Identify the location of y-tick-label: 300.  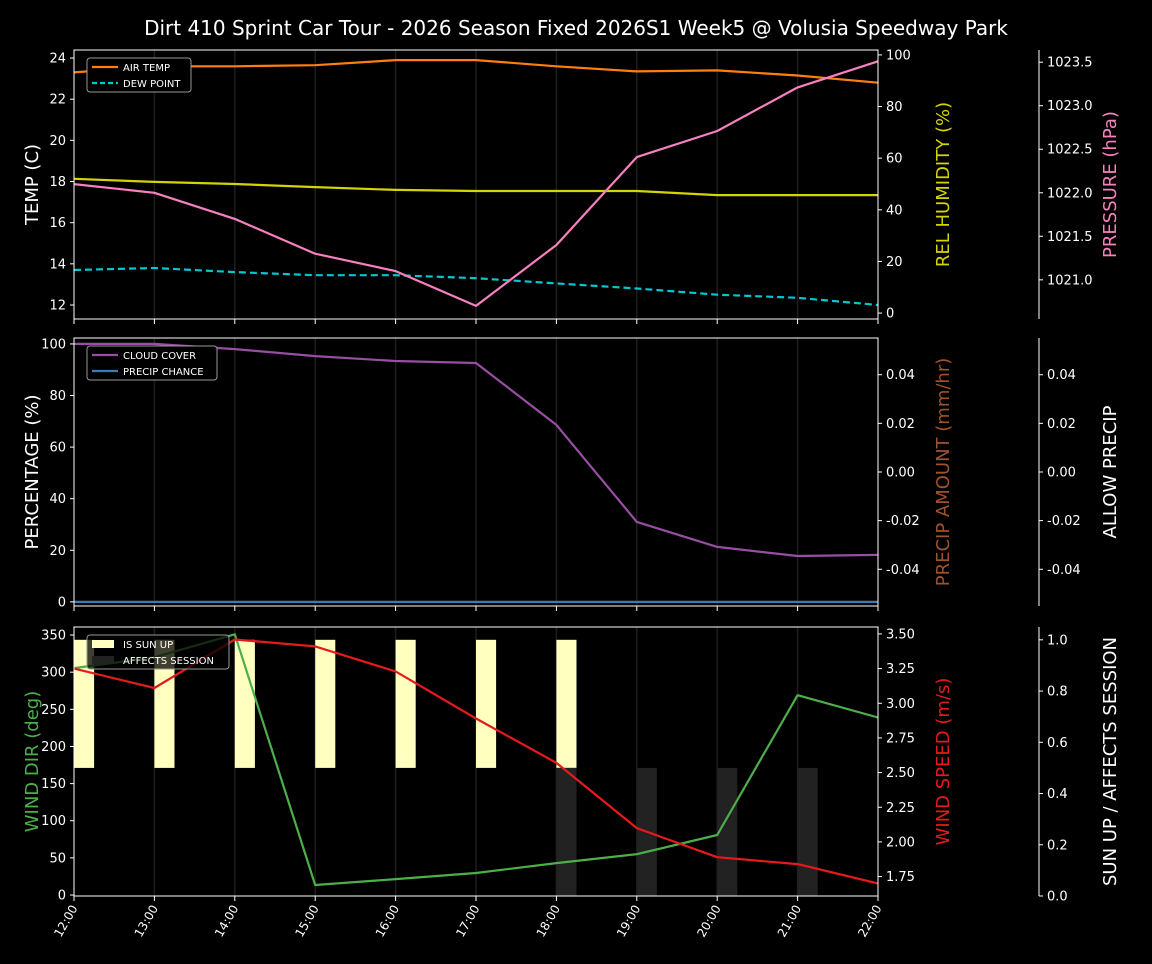
(53, 673).